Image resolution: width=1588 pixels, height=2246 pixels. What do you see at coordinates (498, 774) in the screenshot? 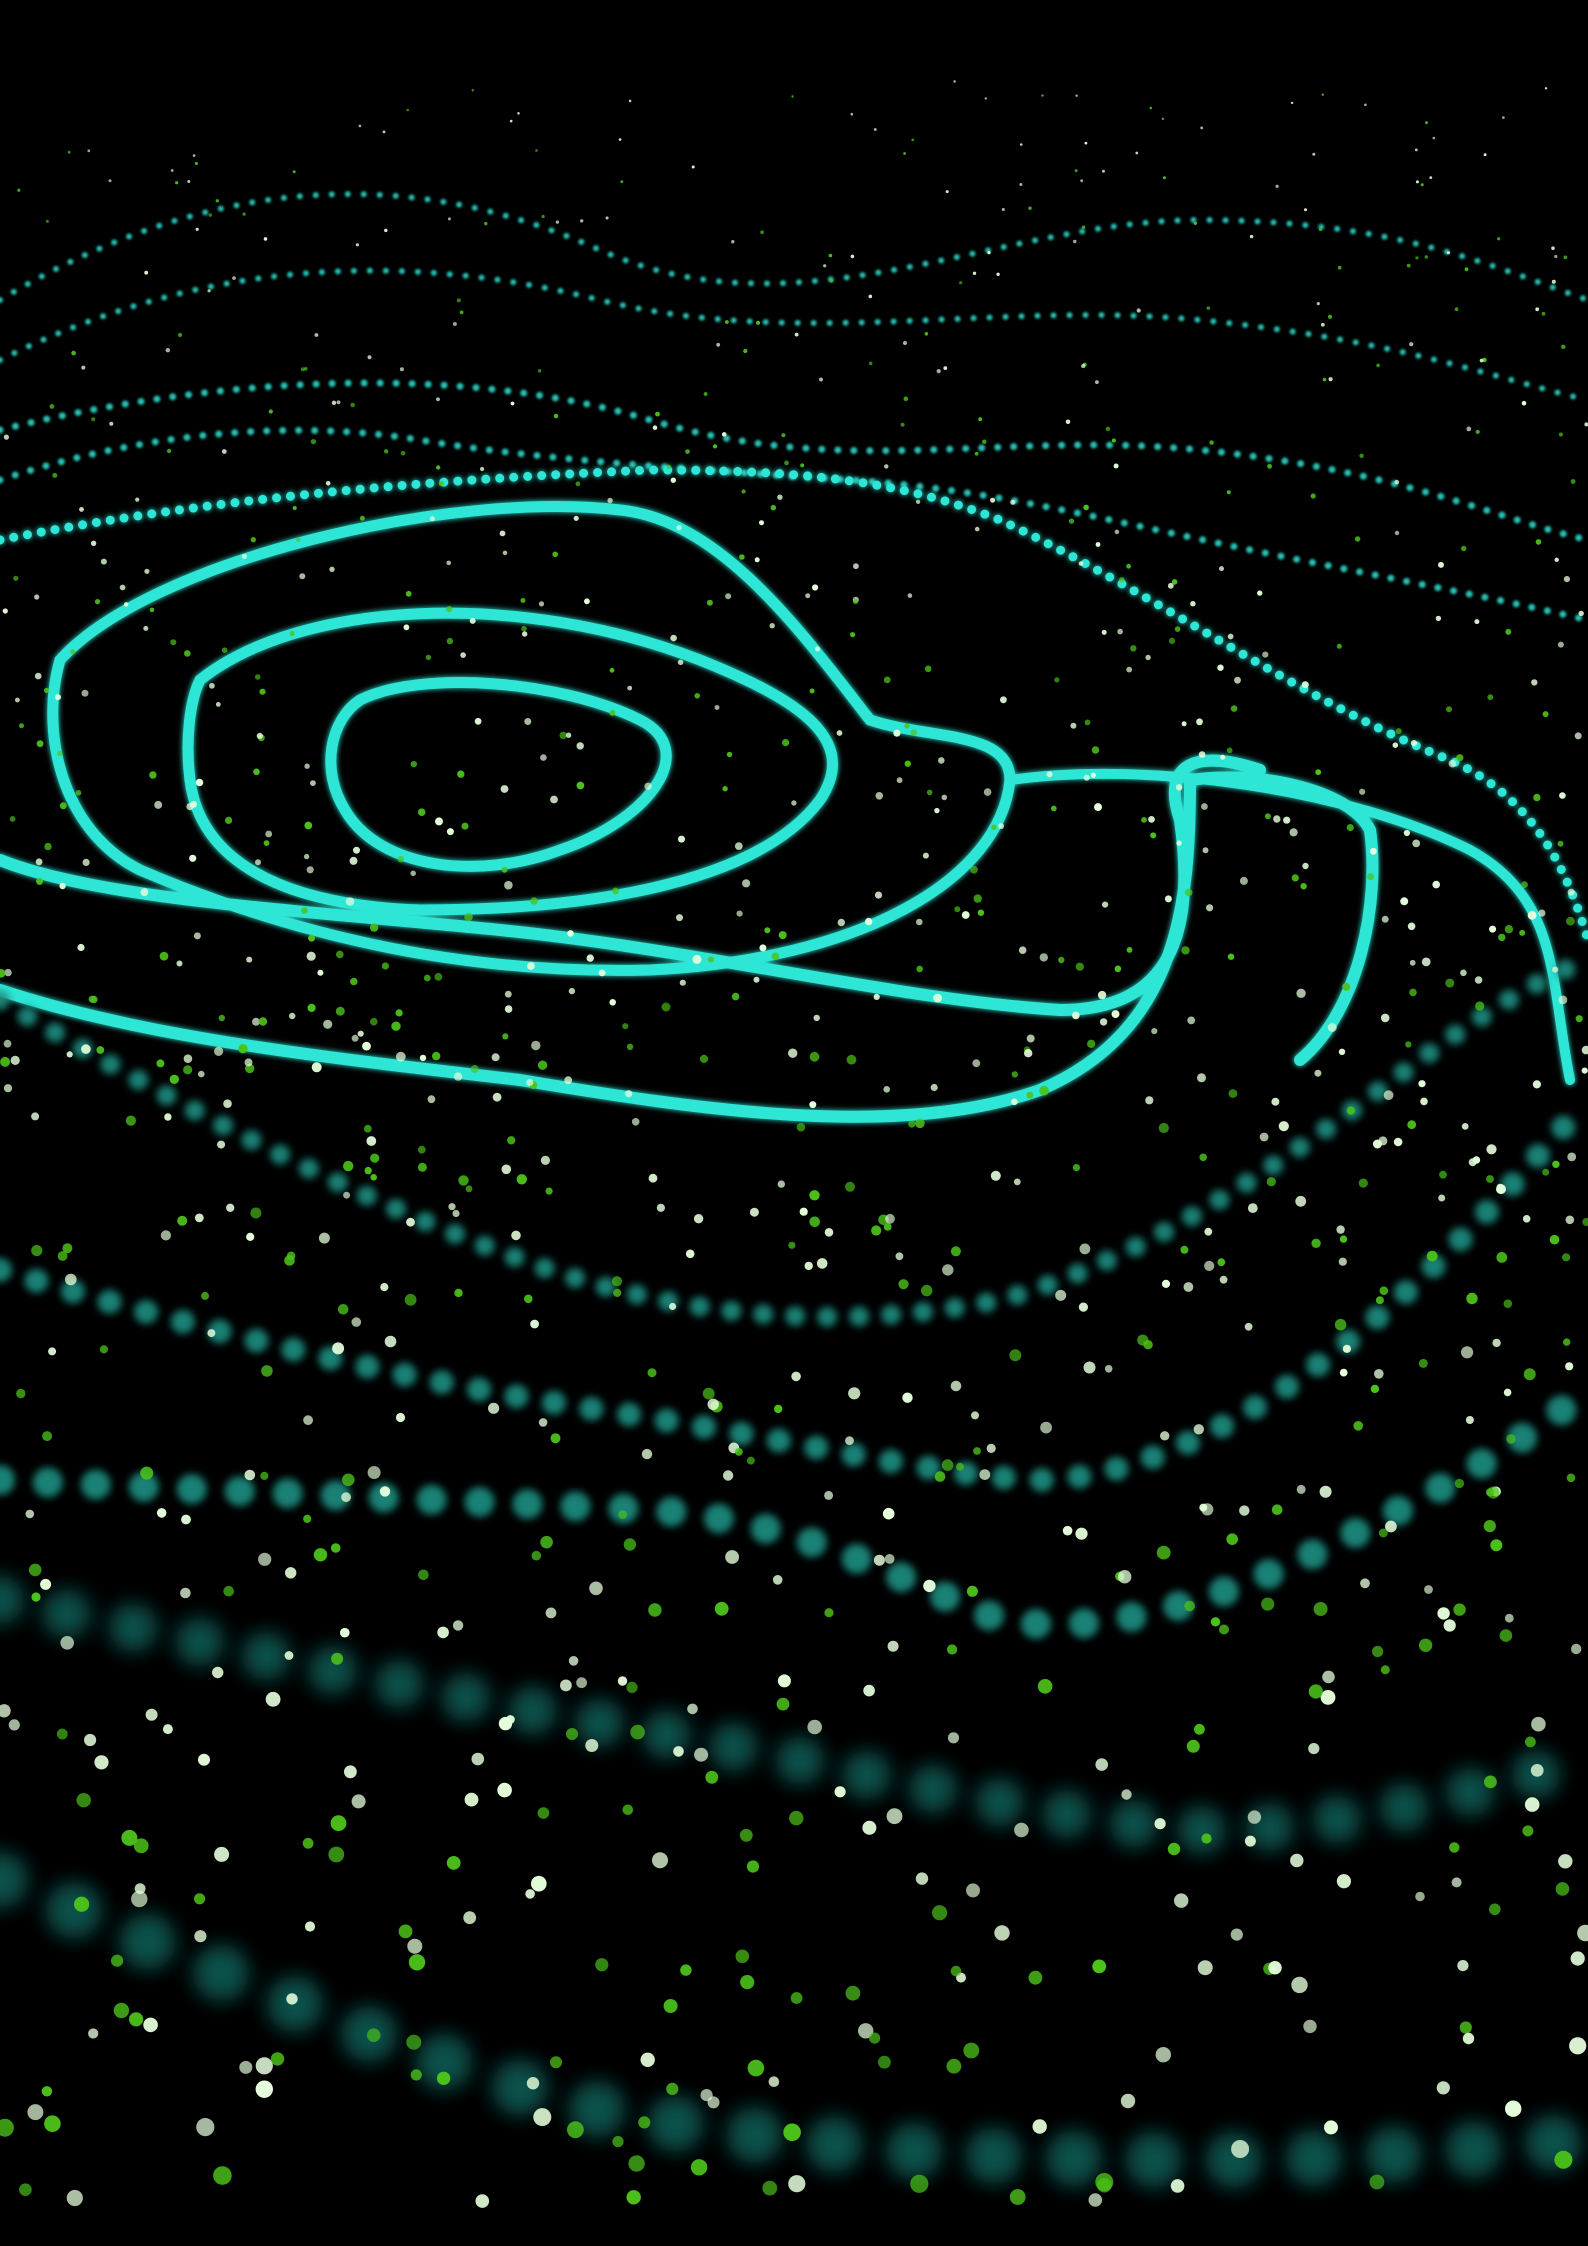
I see `focal-loop-inner` at bounding box center [498, 774].